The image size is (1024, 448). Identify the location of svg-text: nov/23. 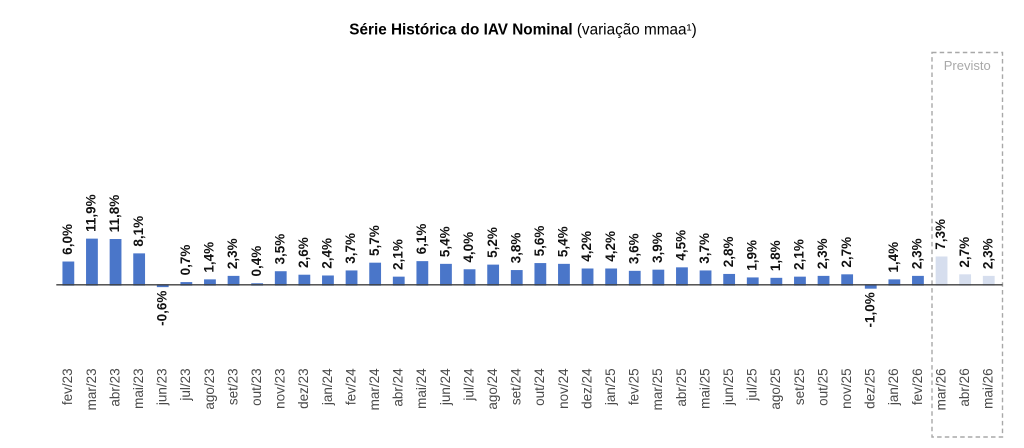
(280, 388).